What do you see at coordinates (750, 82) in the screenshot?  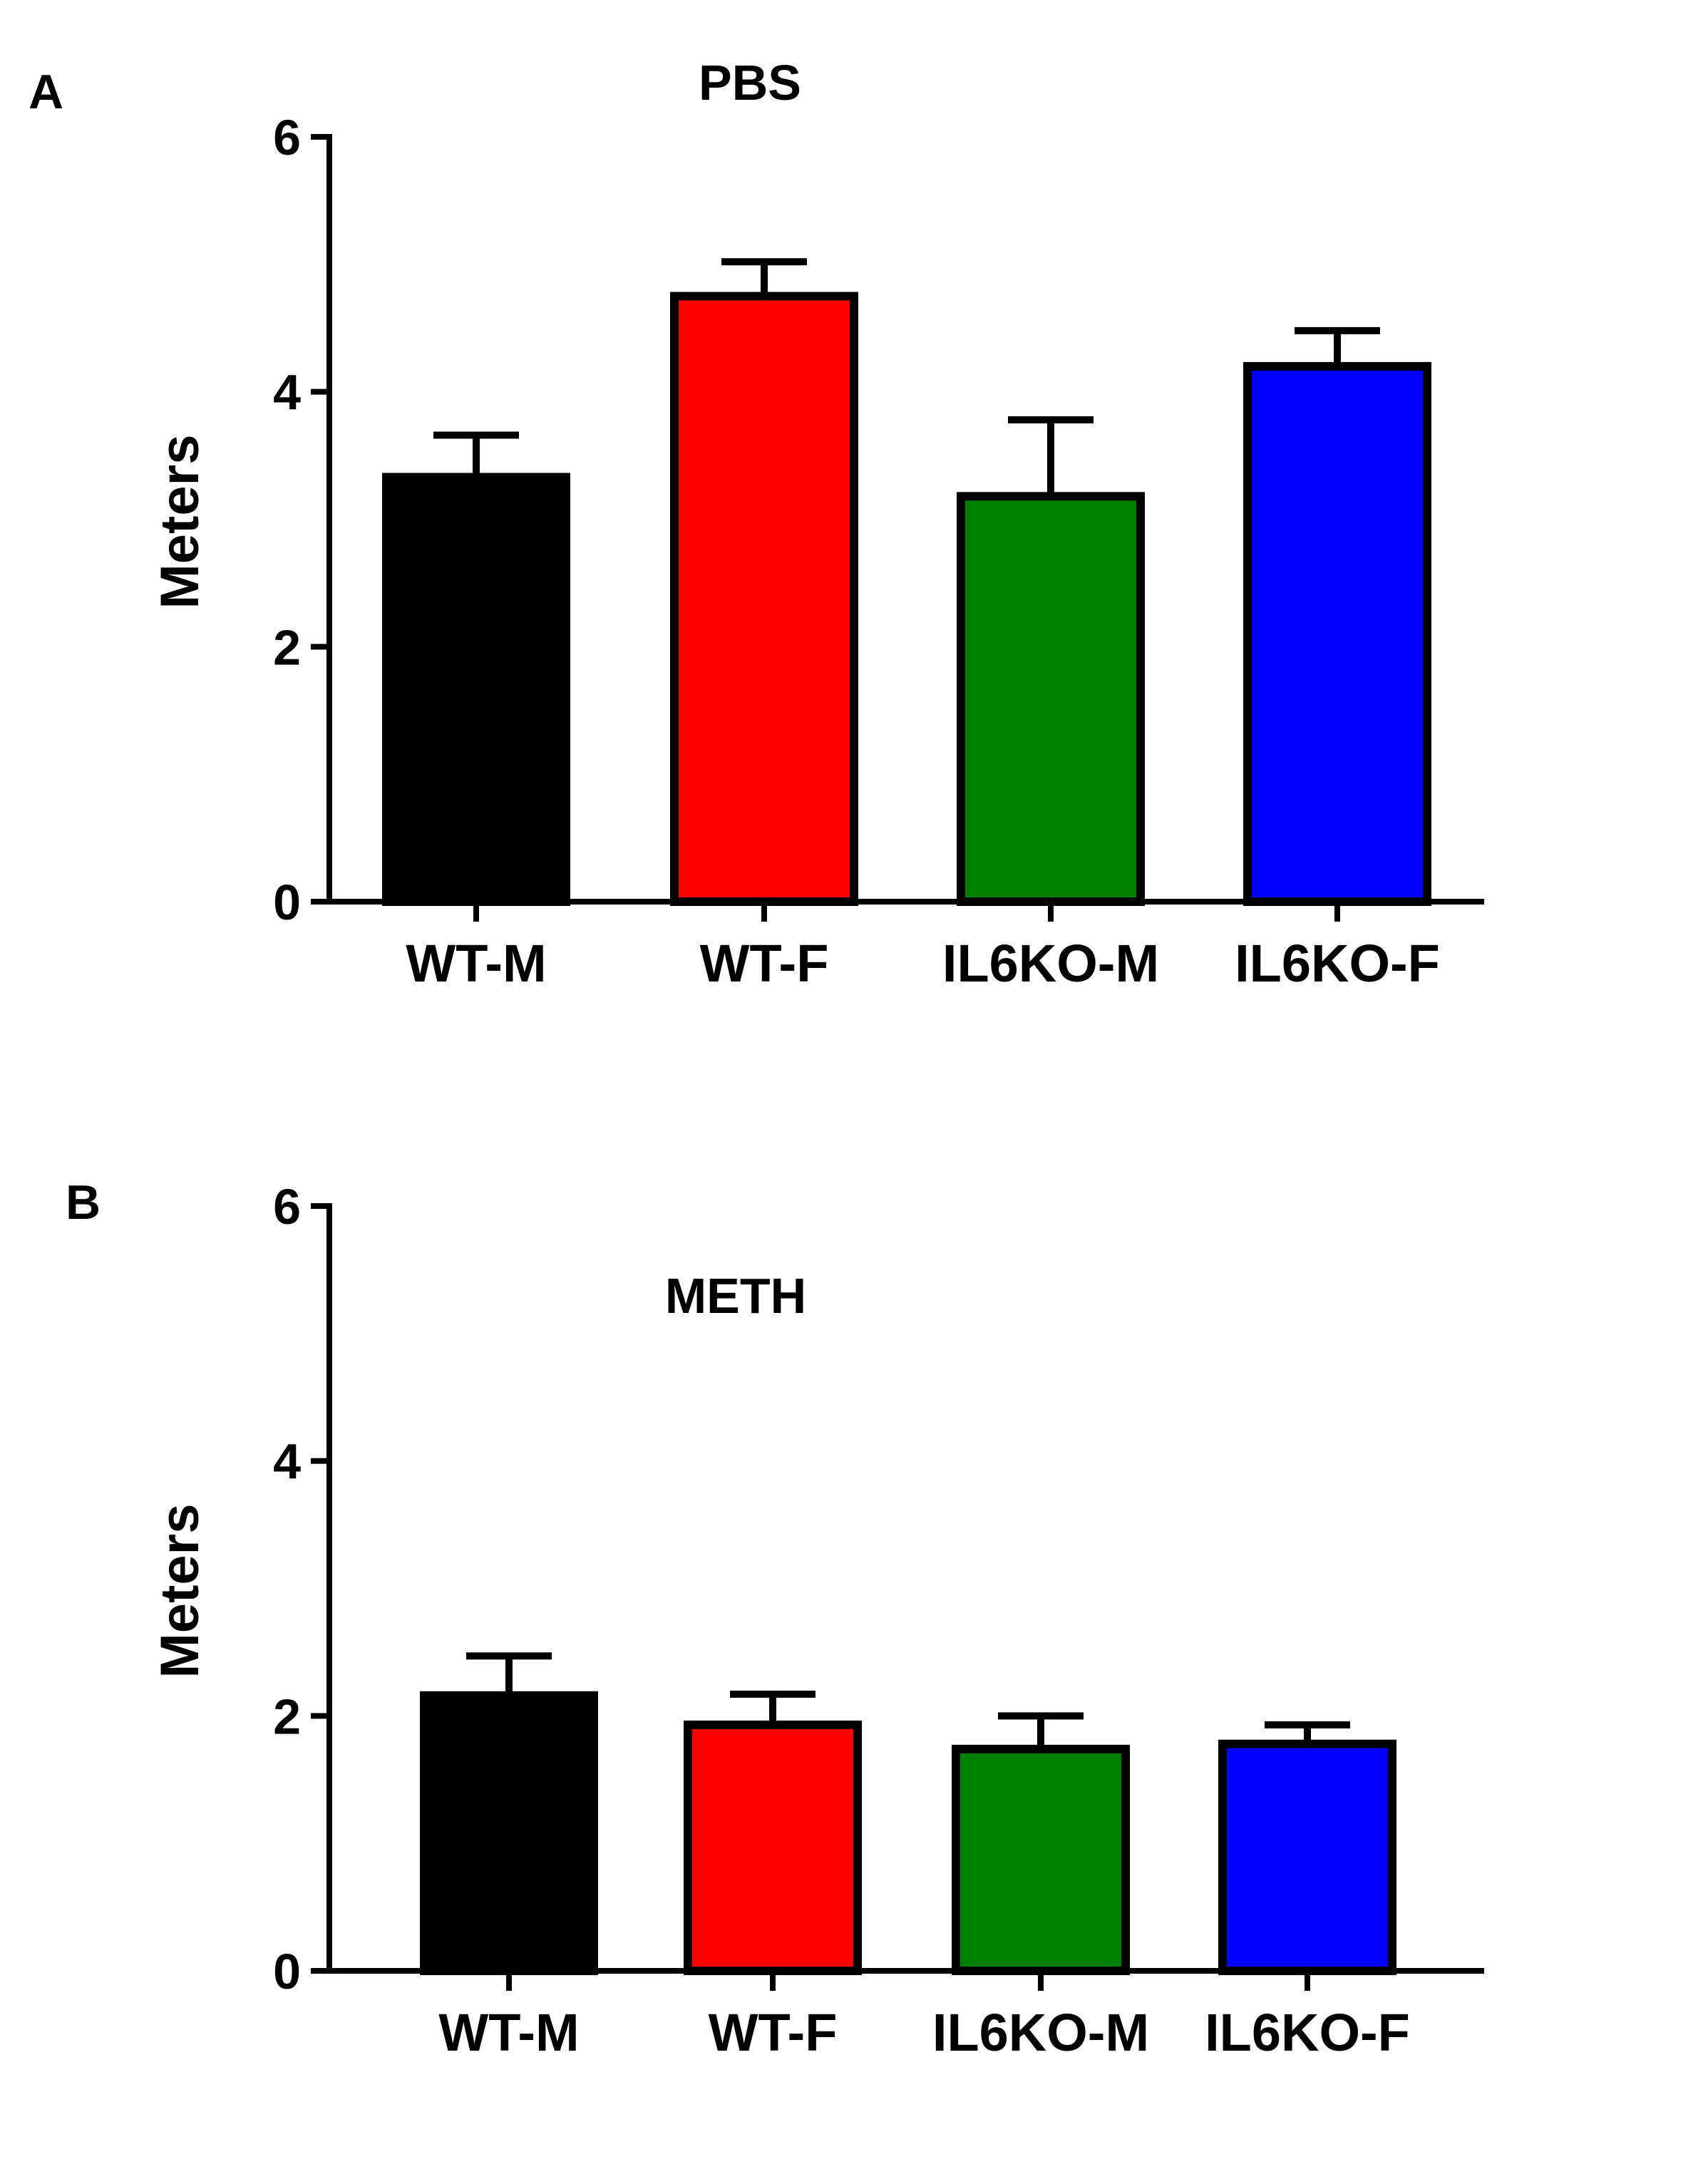 I see `chart-title: PBS` at bounding box center [750, 82].